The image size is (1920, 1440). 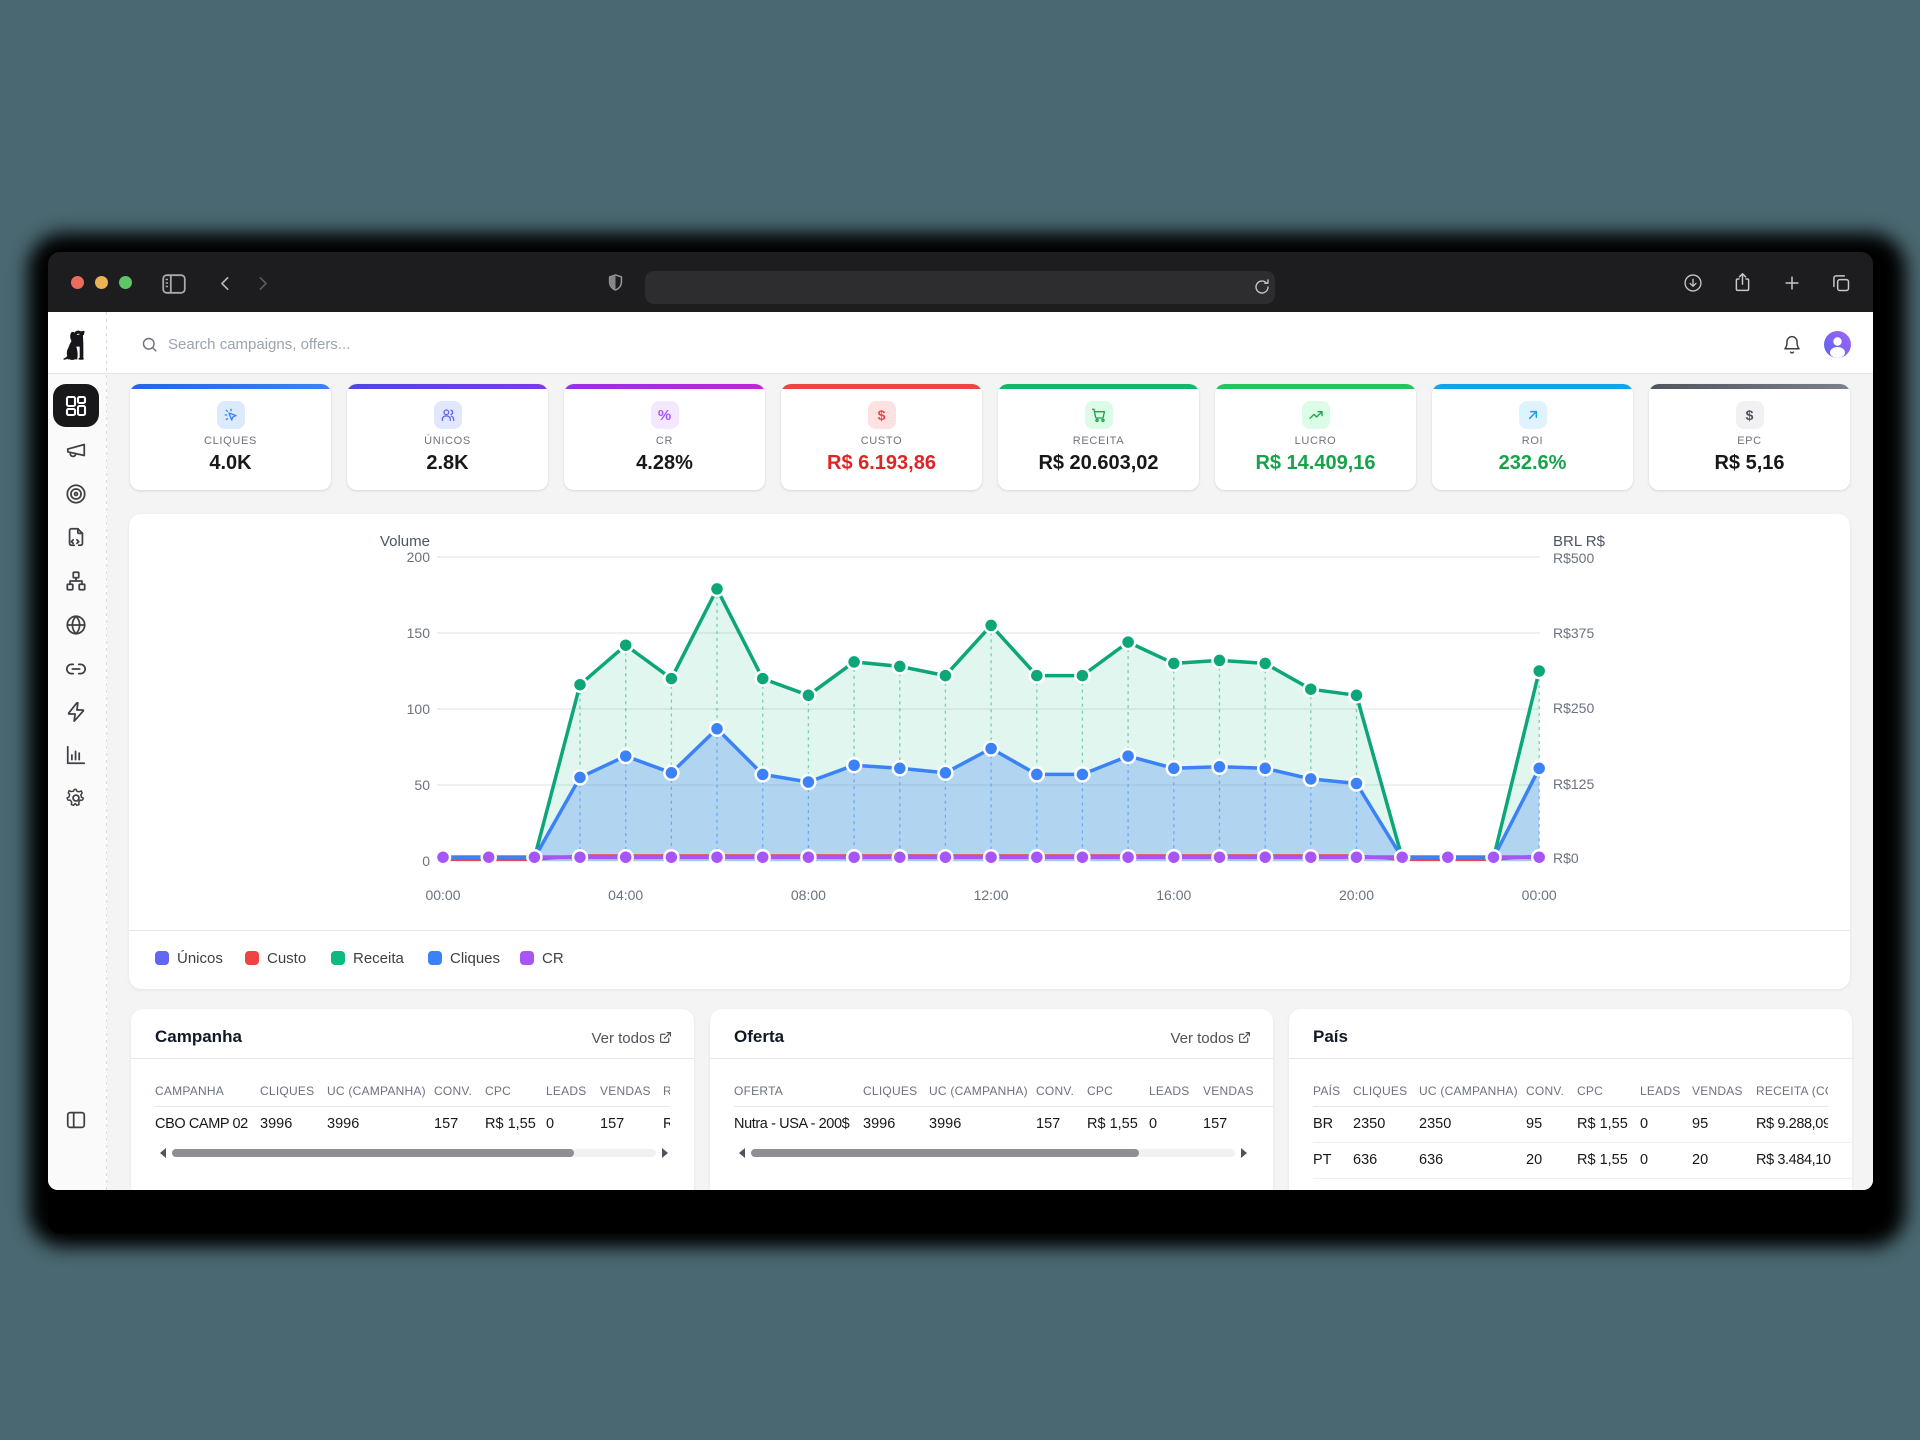 What do you see at coordinates (1573, 633) in the screenshot?
I see `svg-text: R$375` at bounding box center [1573, 633].